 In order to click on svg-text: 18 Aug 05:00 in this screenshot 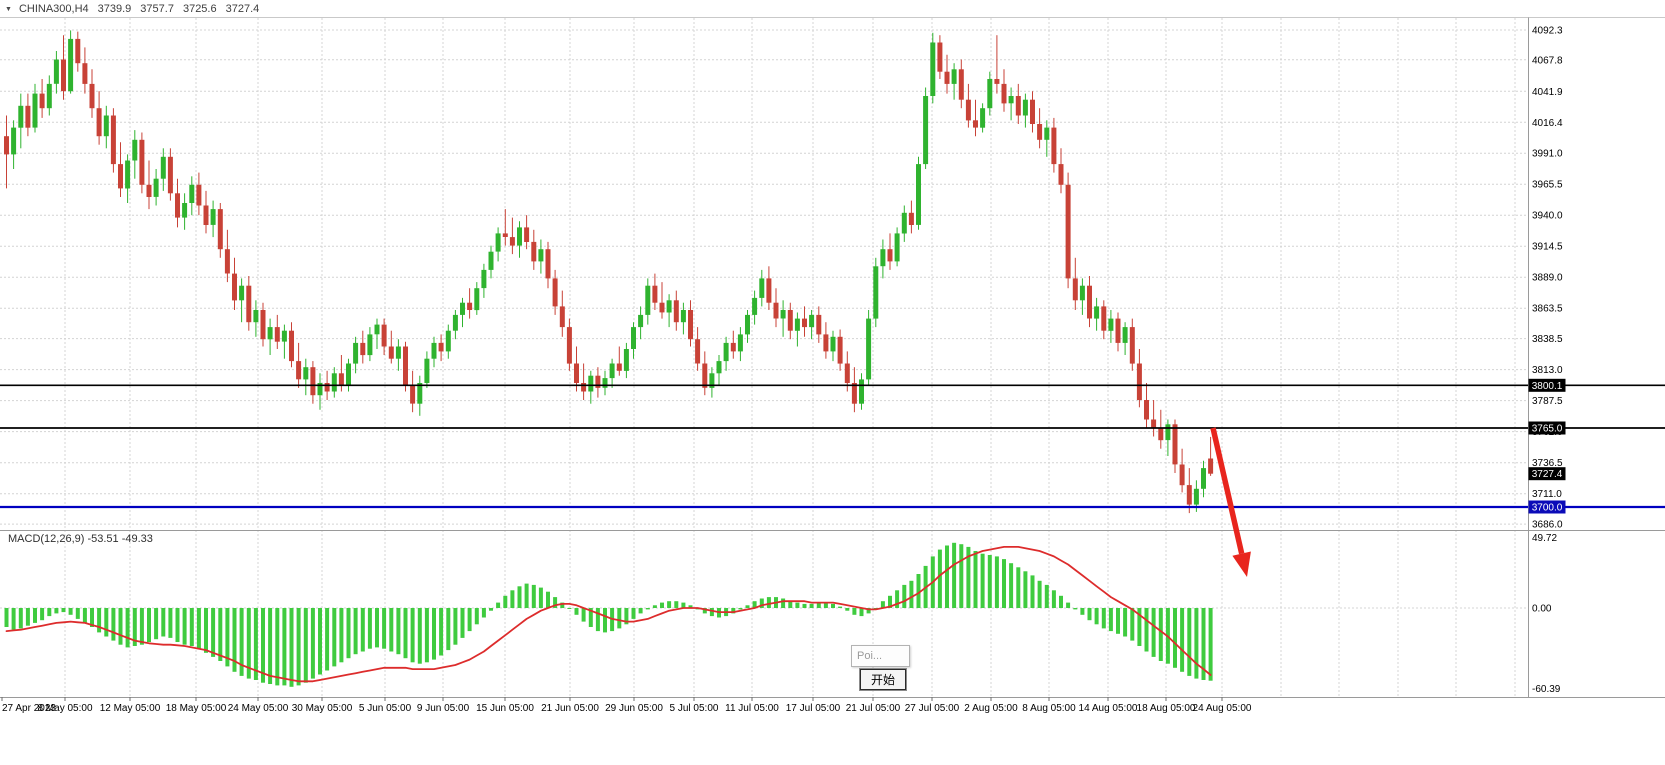, I will do `click(1166, 708)`.